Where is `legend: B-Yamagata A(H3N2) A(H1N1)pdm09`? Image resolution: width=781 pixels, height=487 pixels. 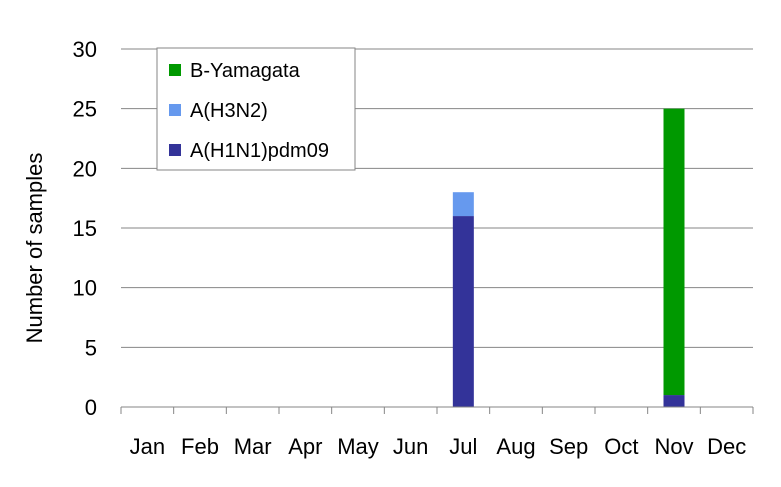 legend: B-Yamagata A(H3N2) A(H1N1)pdm09 is located at coordinates (256, 109).